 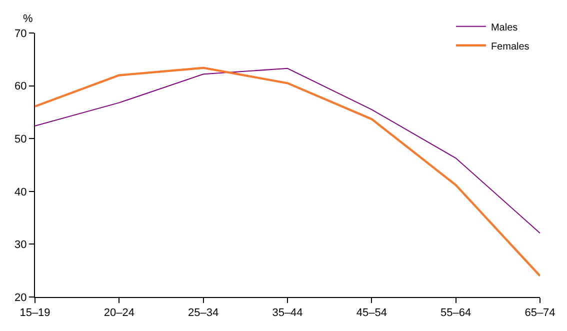 I want to click on x-tick-label: 45–54, so click(x=371, y=313).